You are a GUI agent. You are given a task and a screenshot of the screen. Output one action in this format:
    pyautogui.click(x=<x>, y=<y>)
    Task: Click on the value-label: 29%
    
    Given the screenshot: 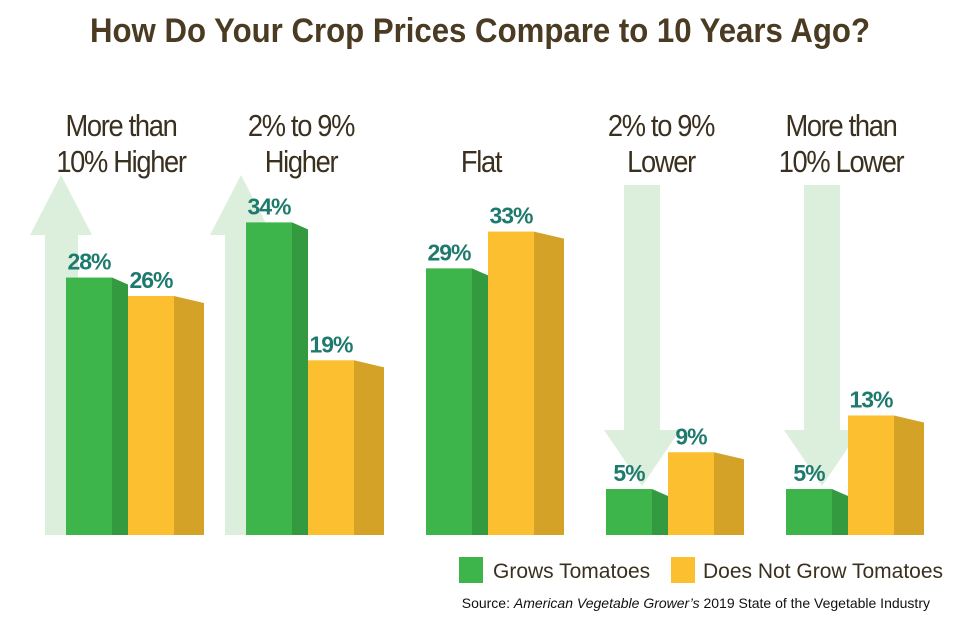 What is the action you would take?
    pyautogui.click(x=449, y=252)
    